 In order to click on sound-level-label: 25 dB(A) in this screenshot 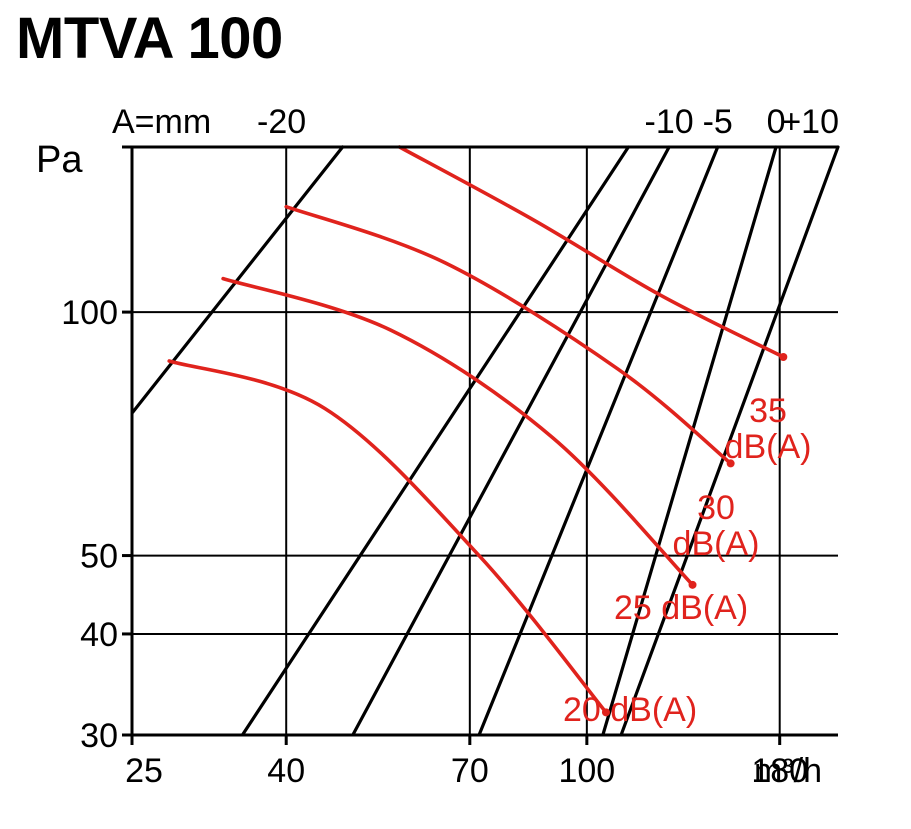, I will do `click(681, 608)`.